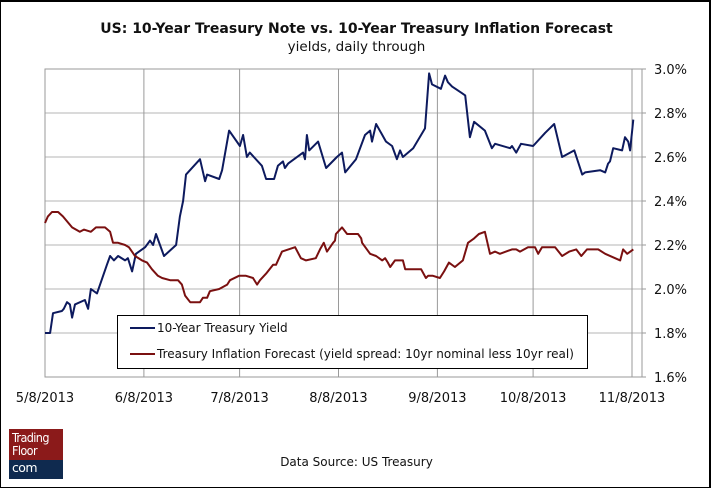 The height and width of the screenshot is (490, 713). Describe the element at coordinates (338, 398) in the screenshot. I see `x-tick-label: 8/8/2013` at that location.